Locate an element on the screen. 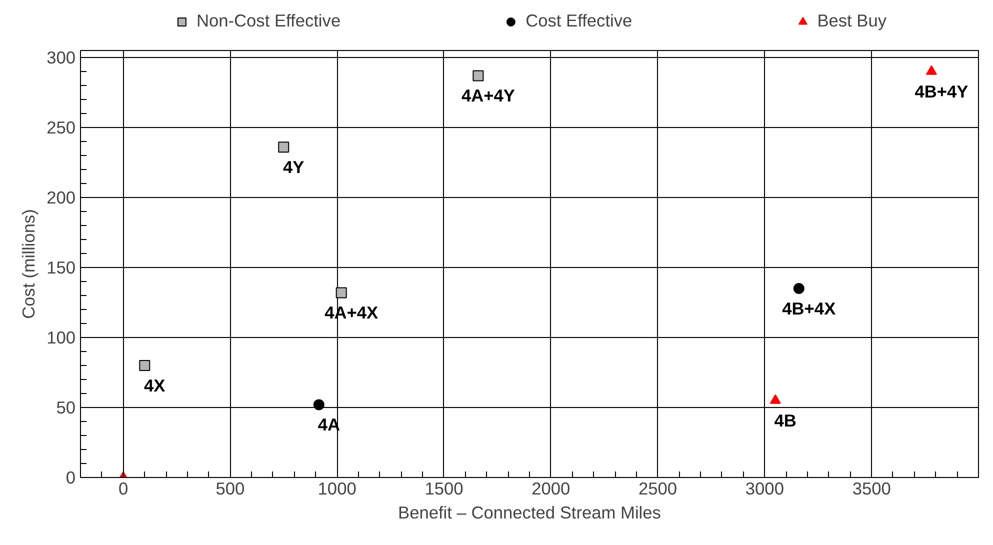 The height and width of the screenshot is (545, 993). x-axis-title: Benefit – Connected Stream Miles is located at coordinates (530, 512).